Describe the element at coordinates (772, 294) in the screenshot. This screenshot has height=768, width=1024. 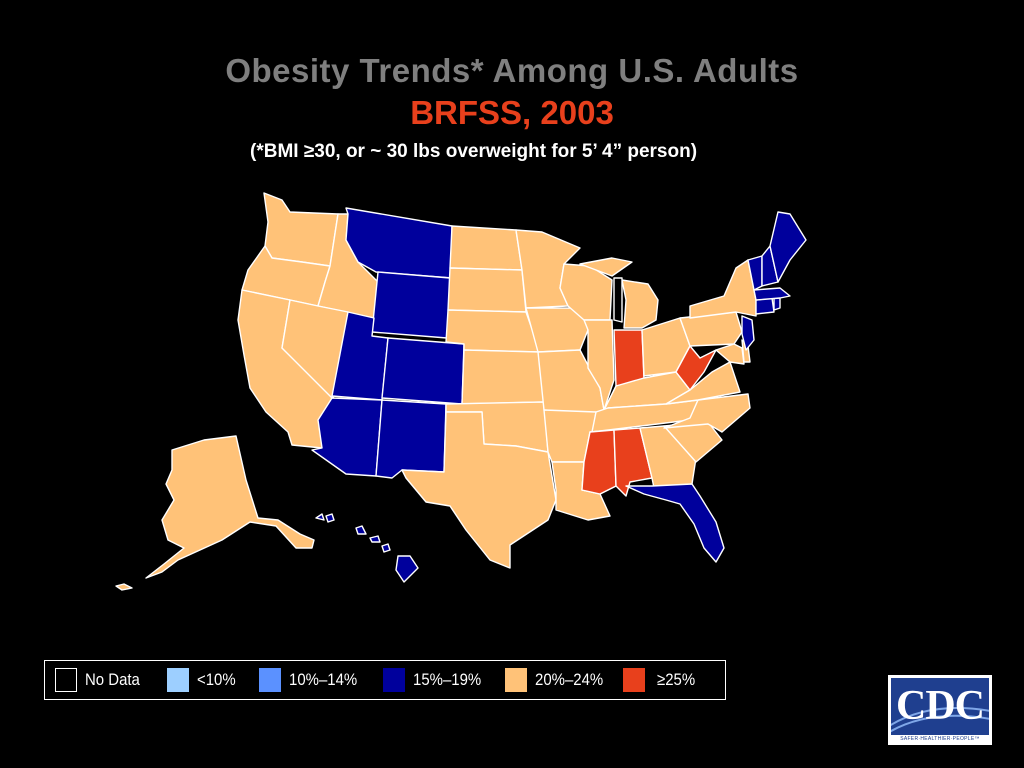
I see `state-massachusetts` at that location.